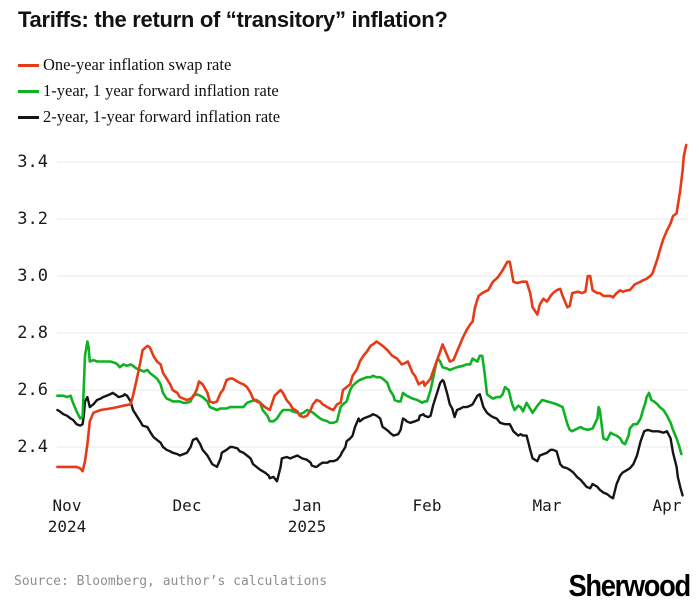 Image resolution: width=699 pixels, height=612 pixels. I want to click on legend-swatch-green, so click(28, 91).